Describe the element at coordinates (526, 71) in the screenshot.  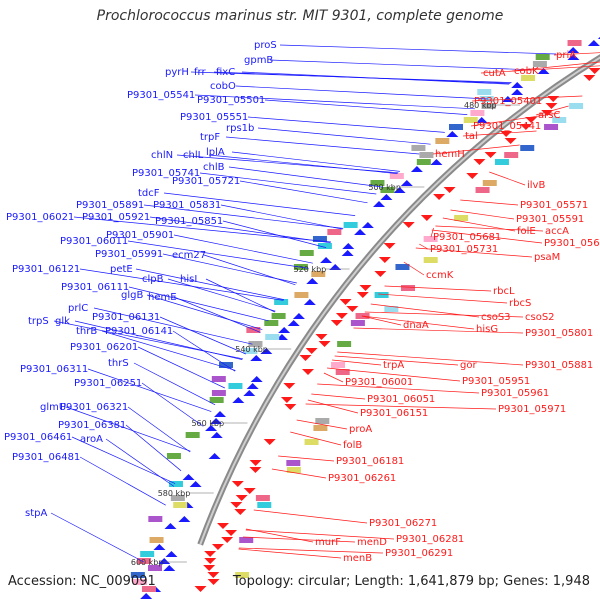
I see `gene-label-right: cobK` at that location.